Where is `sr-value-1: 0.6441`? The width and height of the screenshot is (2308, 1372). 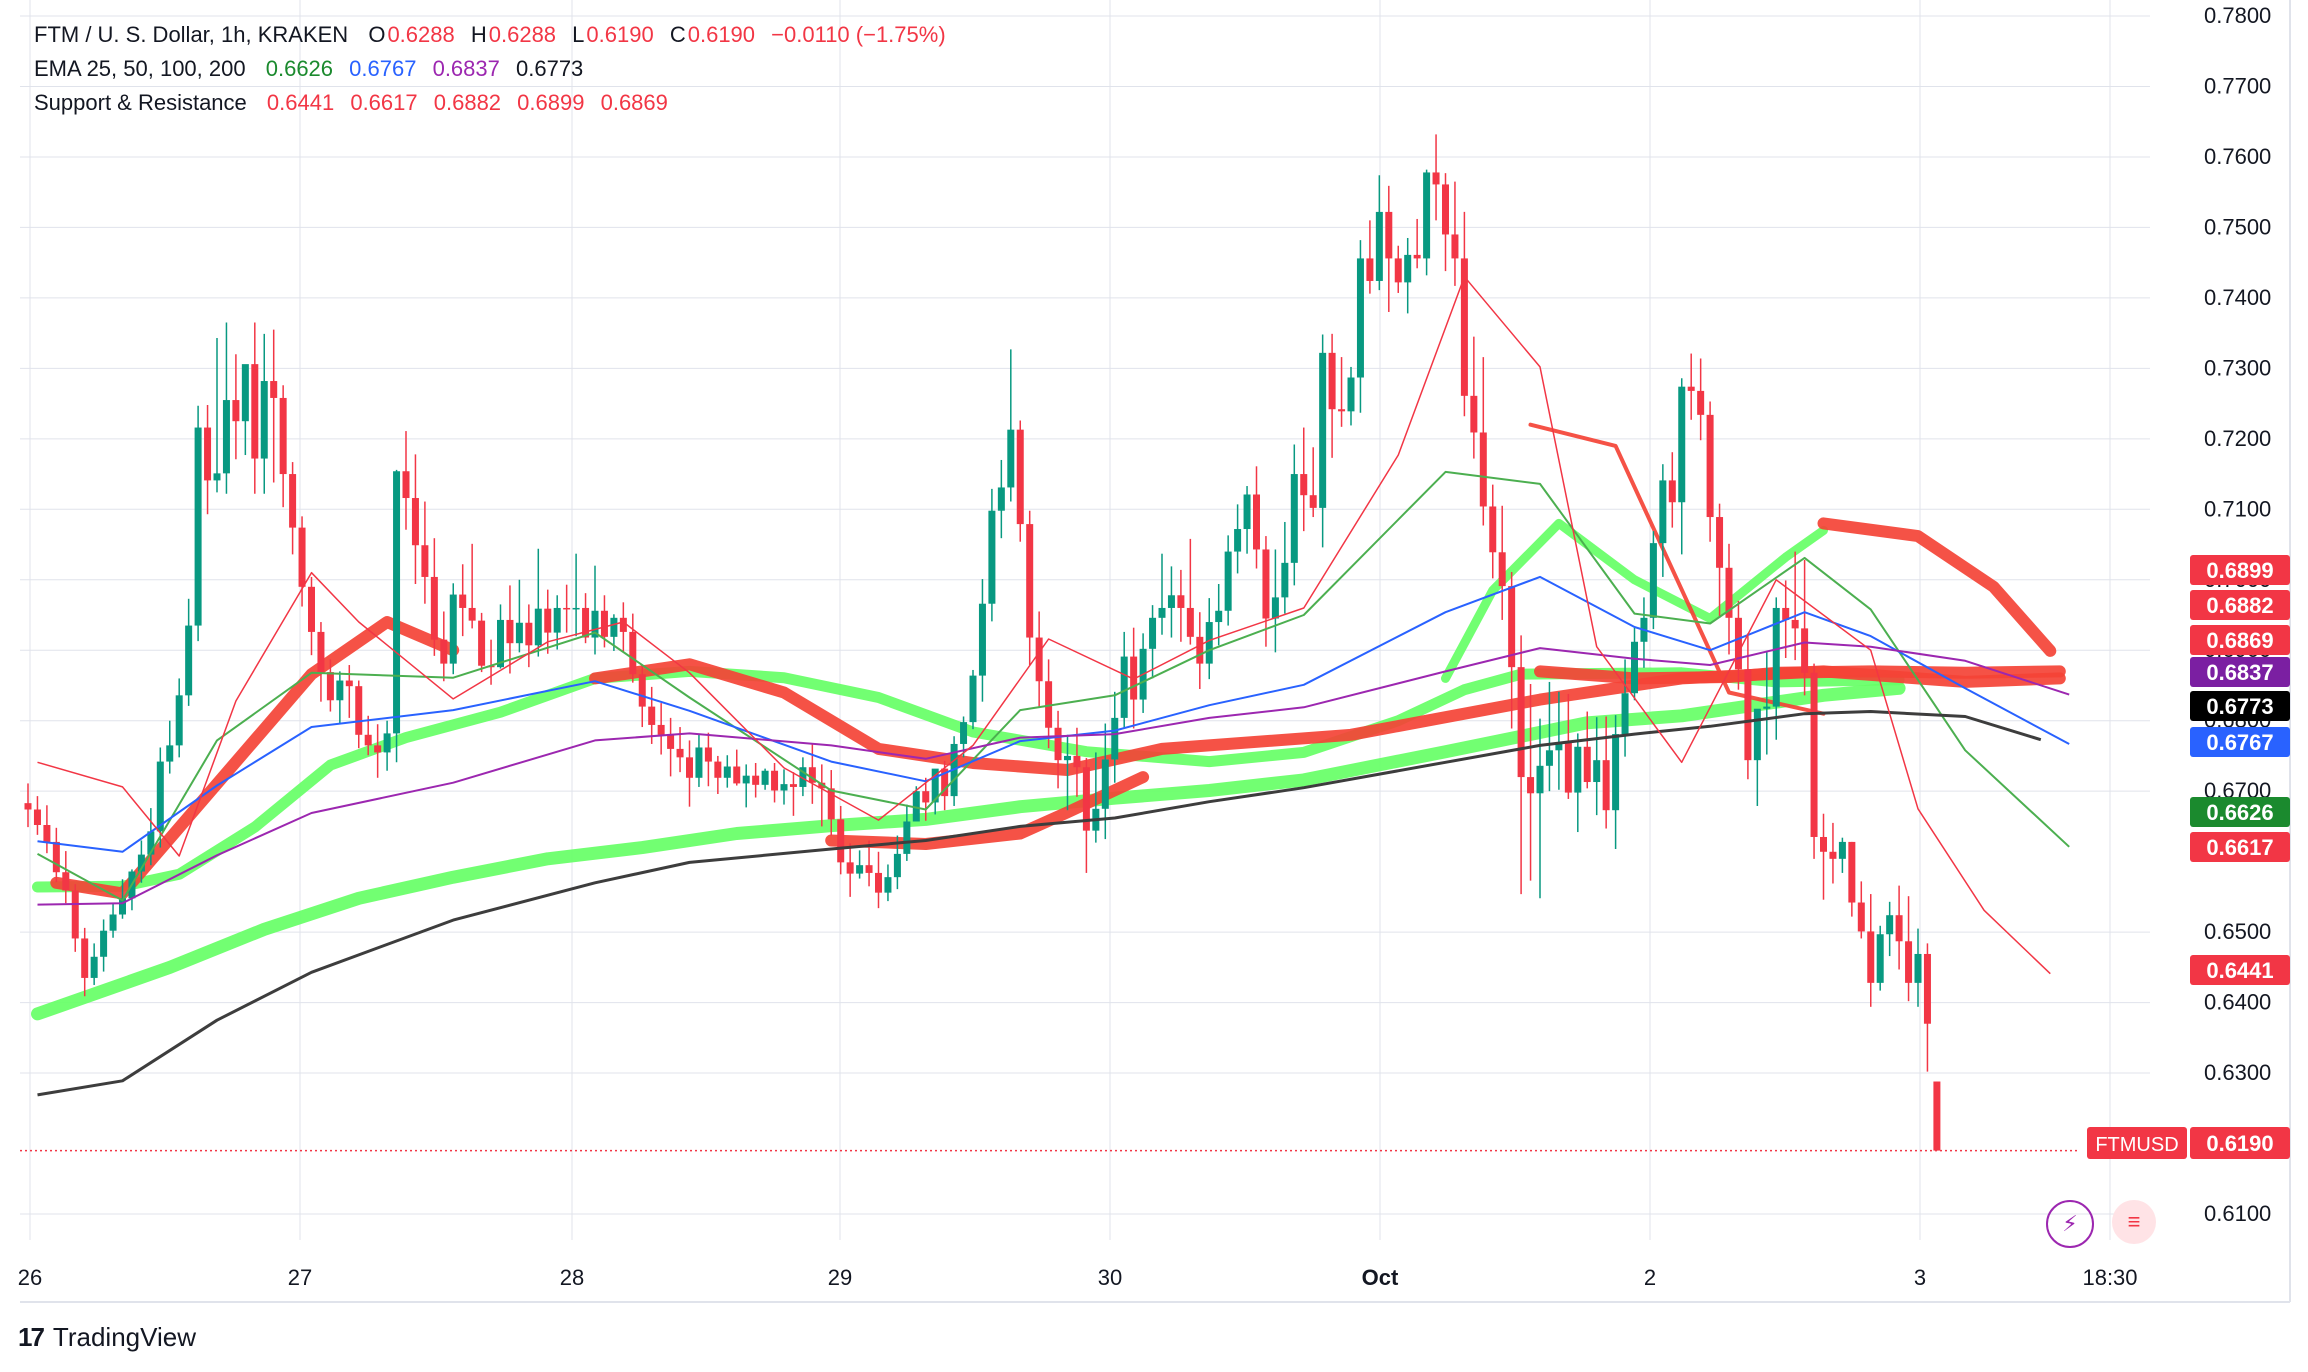
sr-value-1: 0.6441 is located at coordinates (300, 102).